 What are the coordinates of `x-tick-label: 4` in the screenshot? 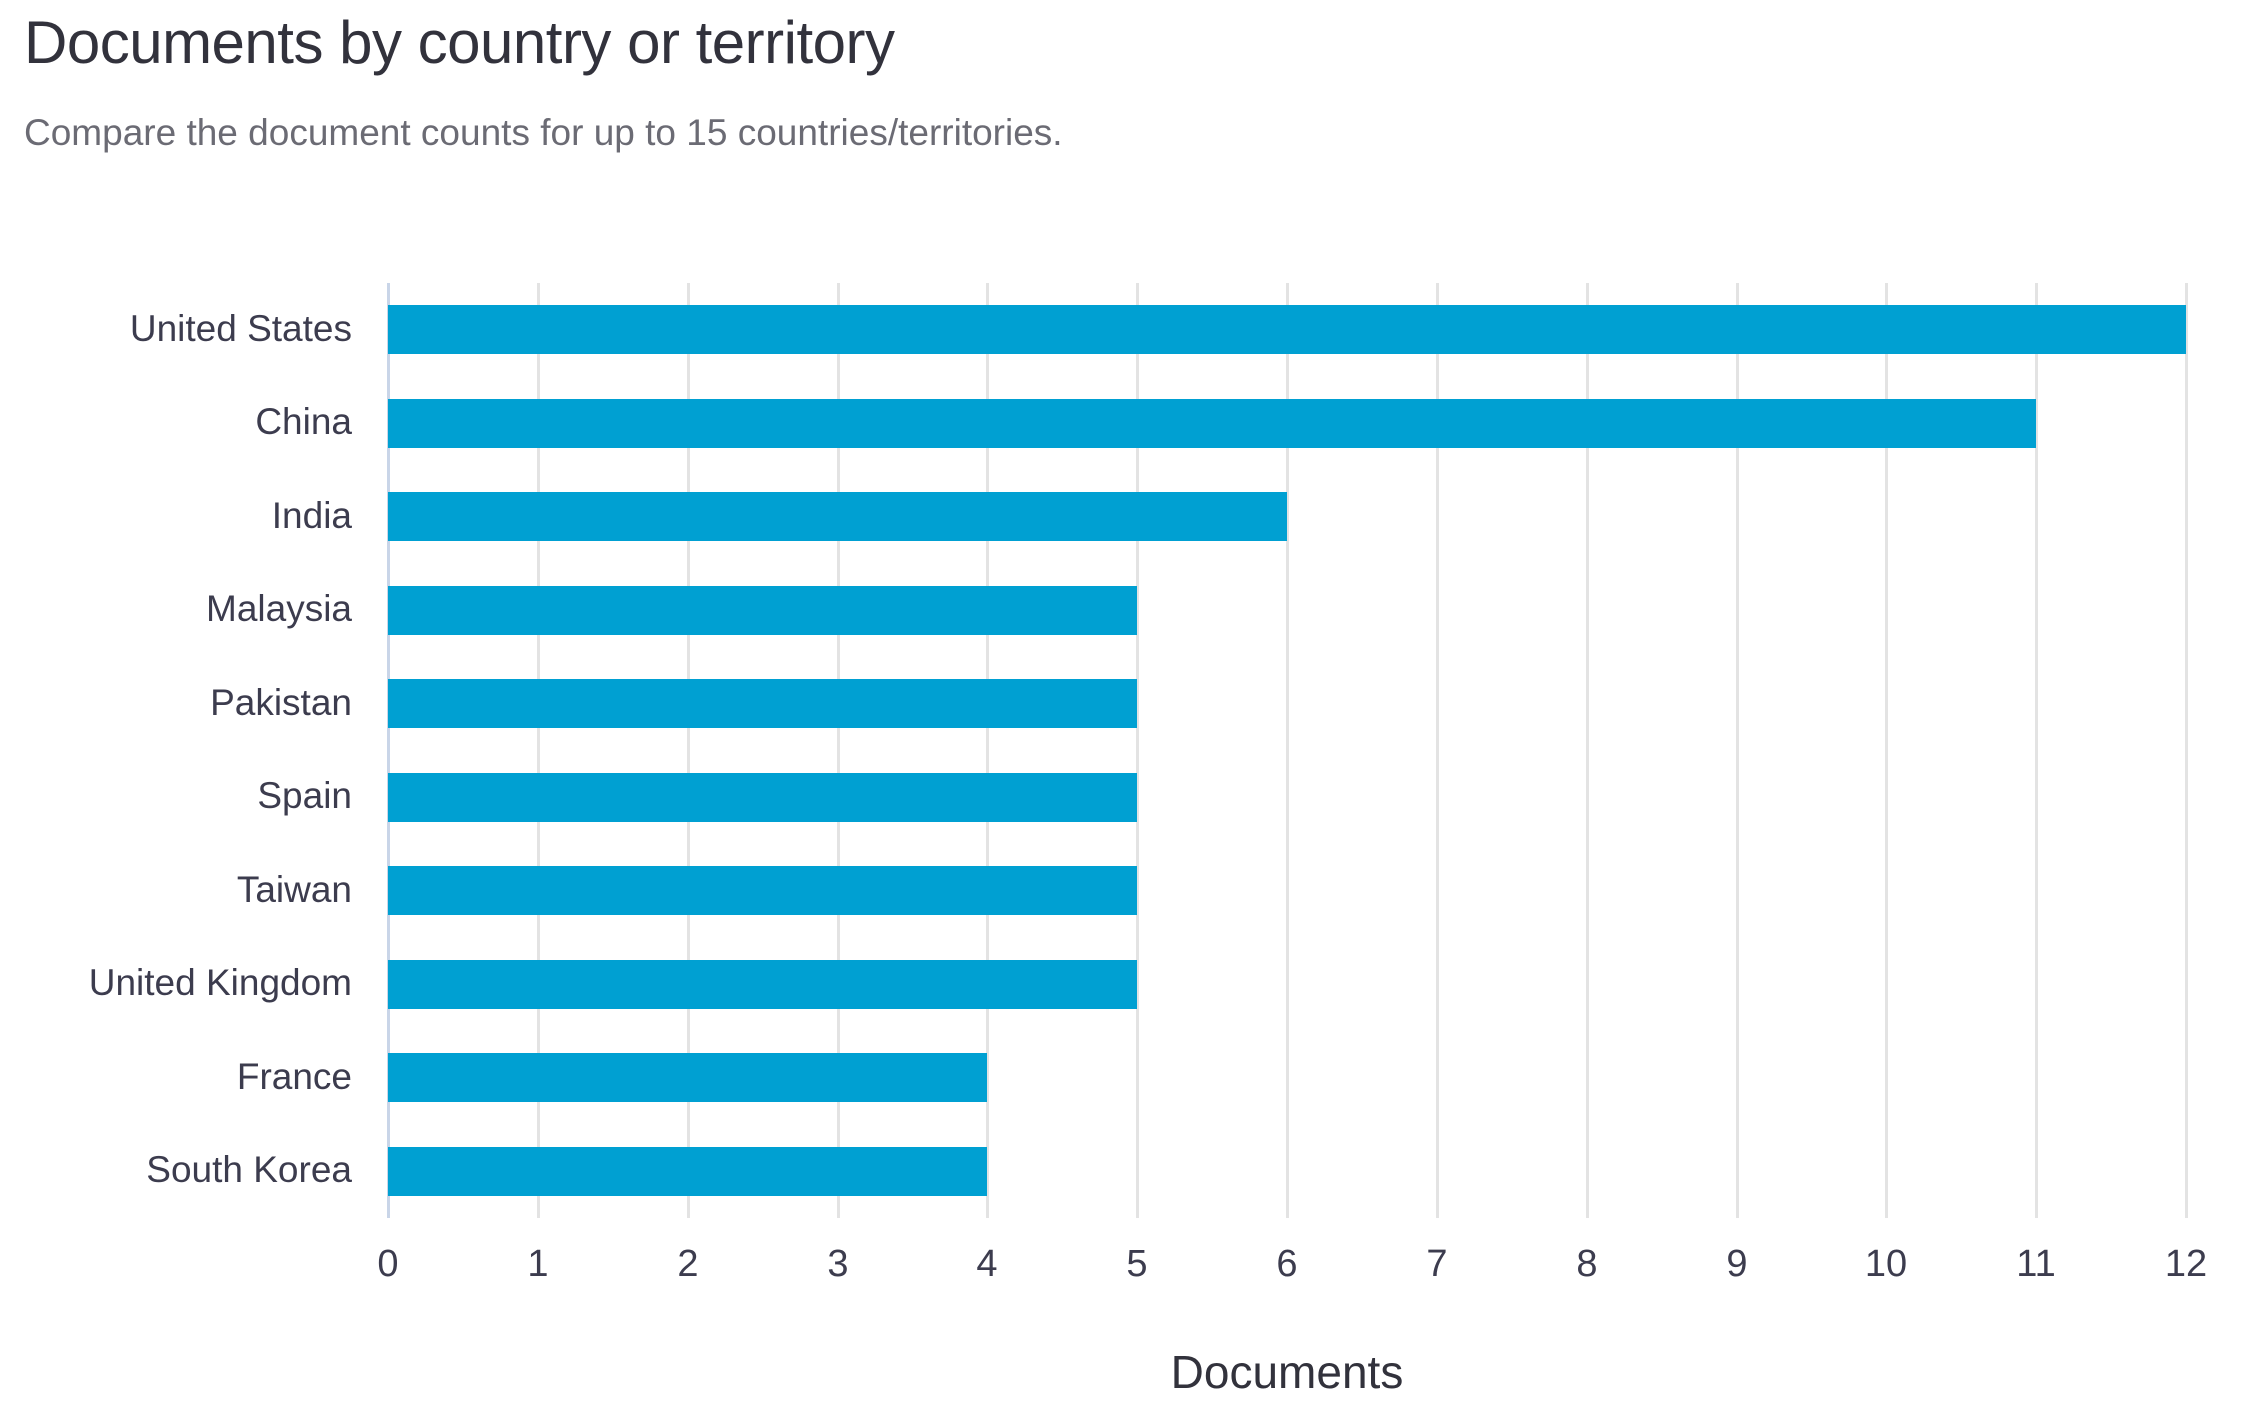 It's located at (987, 1264).